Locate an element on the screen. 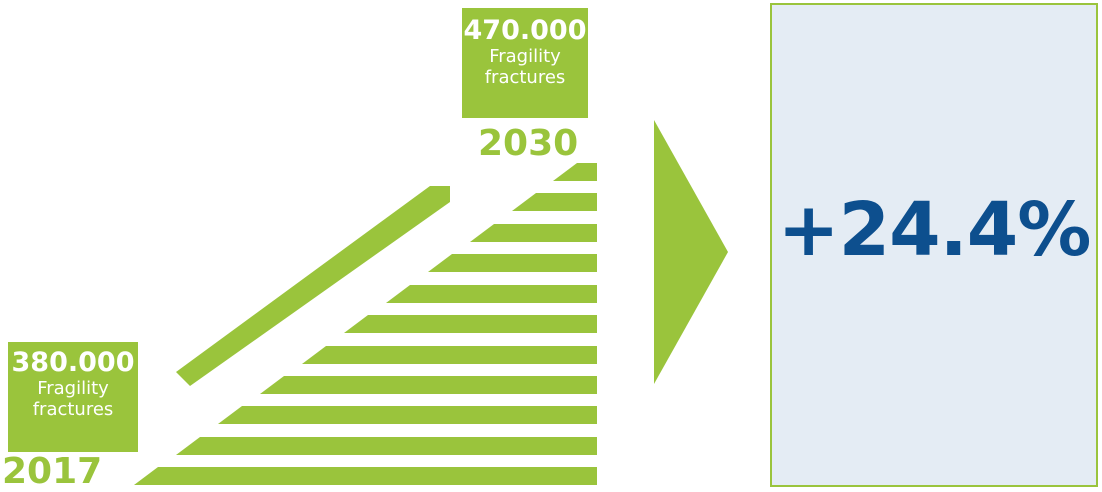 The height and width of the screenshot is (492, 1102). start-year: 2017 is located at coordinates (52, 471).